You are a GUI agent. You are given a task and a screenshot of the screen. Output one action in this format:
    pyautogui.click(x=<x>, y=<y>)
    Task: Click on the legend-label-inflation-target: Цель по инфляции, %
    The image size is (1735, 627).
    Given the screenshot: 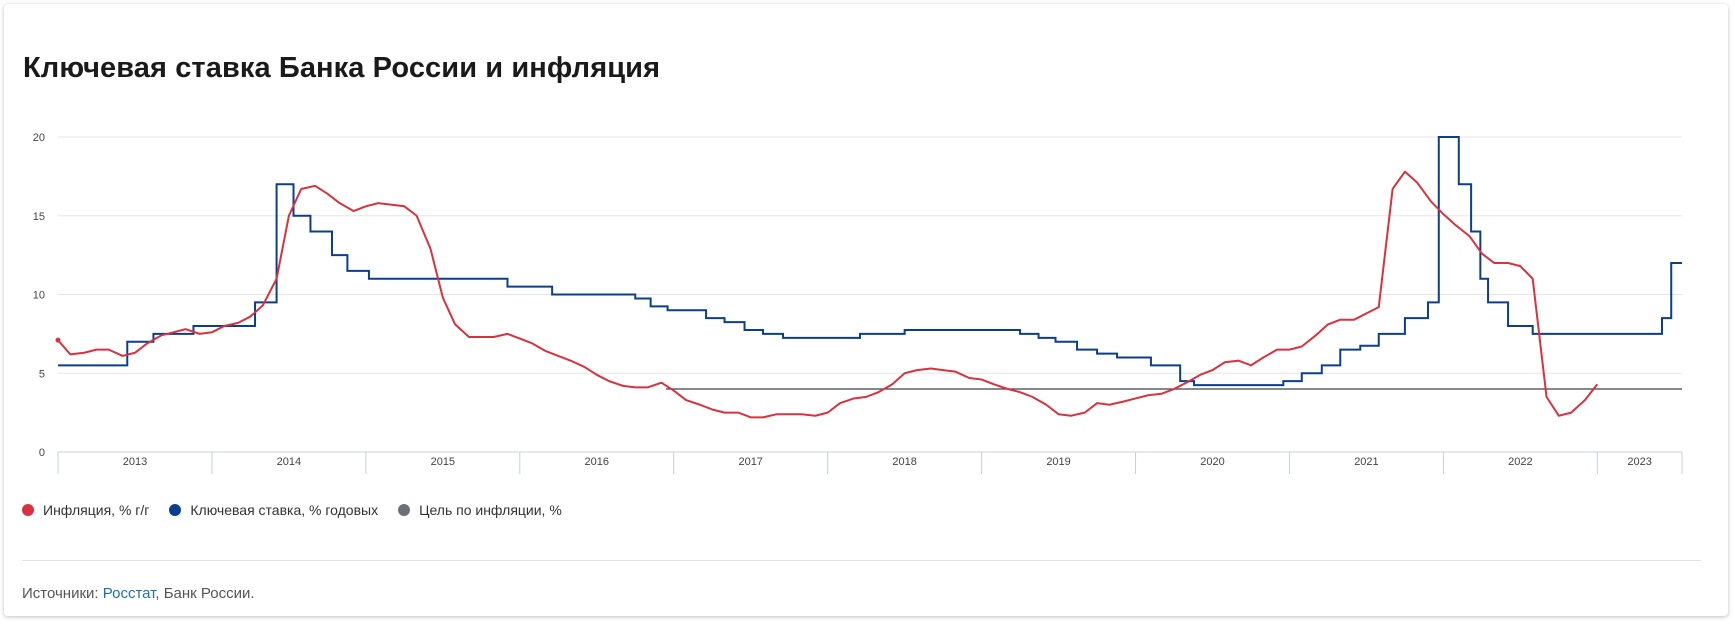 What is the action you would take?
    pyautogui.click(x=490, y=510)
    